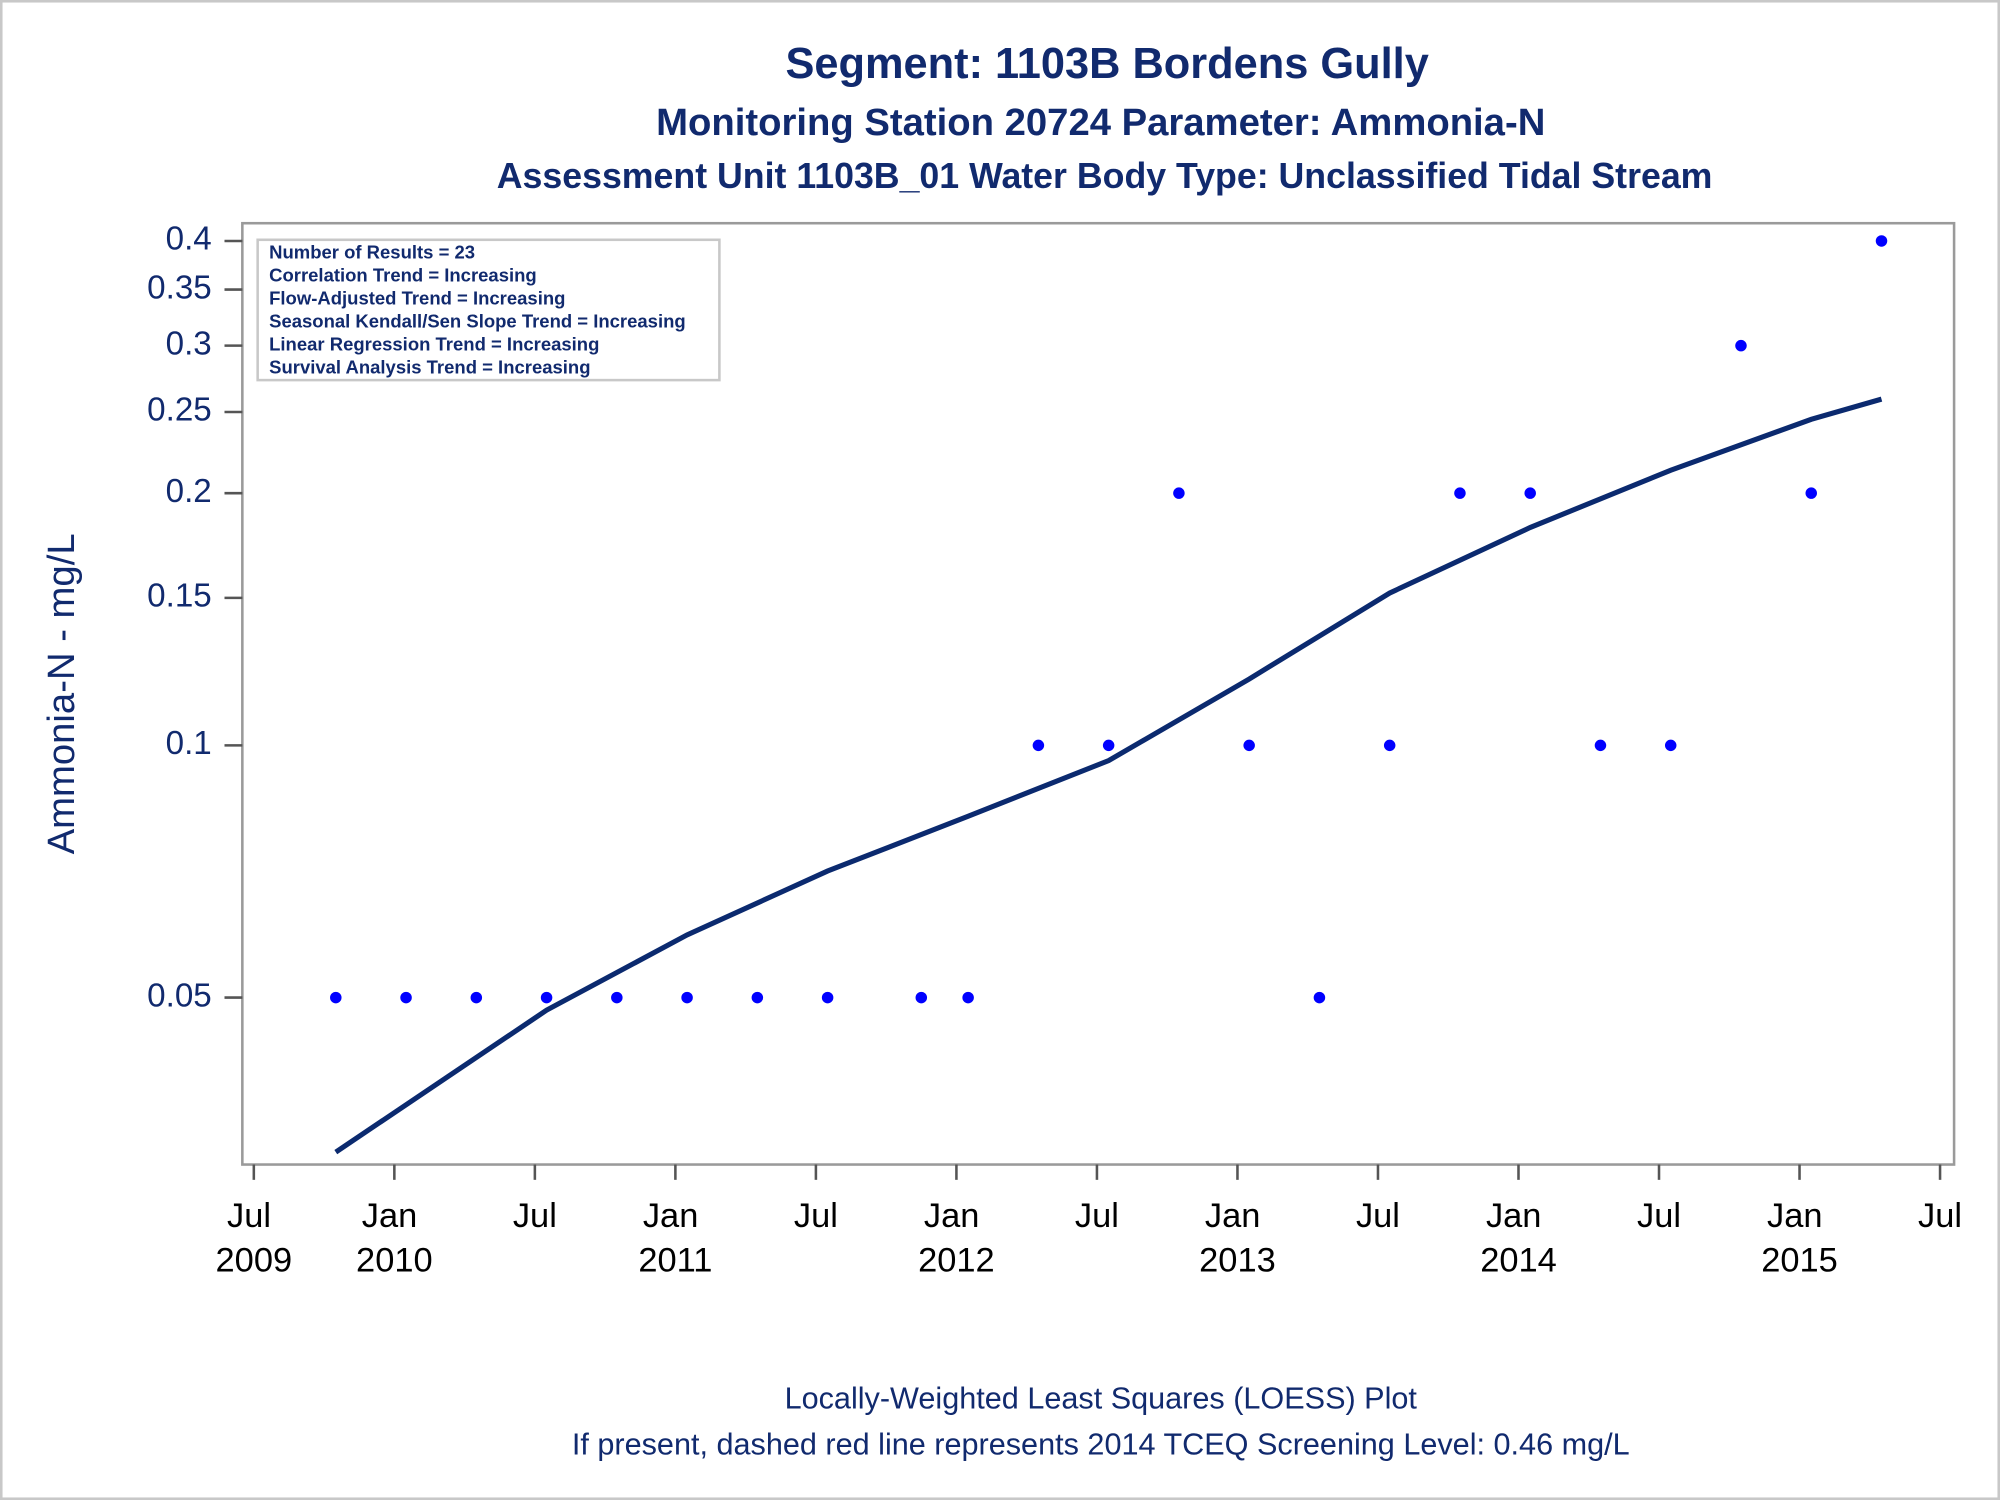  I want to click on x-tick-label: Jan 2010, so click(394, 1238).